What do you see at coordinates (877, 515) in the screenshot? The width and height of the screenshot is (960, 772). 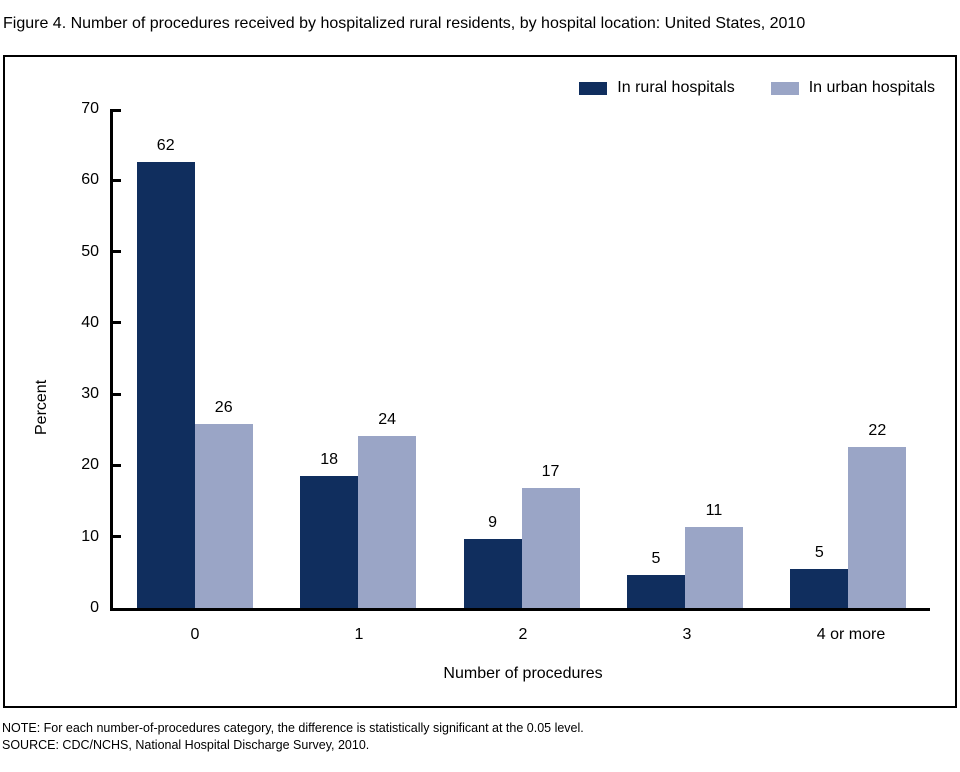 I see `bar-urban-4-or-more: 22` at bounding box center [877, 515].